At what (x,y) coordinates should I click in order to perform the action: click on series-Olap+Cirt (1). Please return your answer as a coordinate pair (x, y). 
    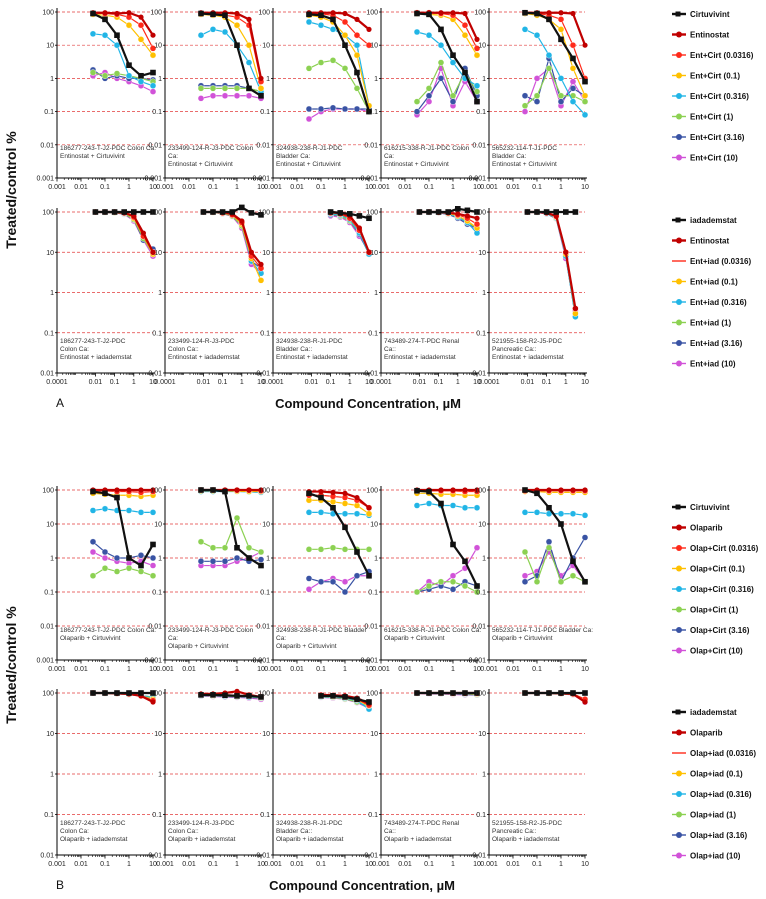
    Looking at the image, I should click on (447, 587).